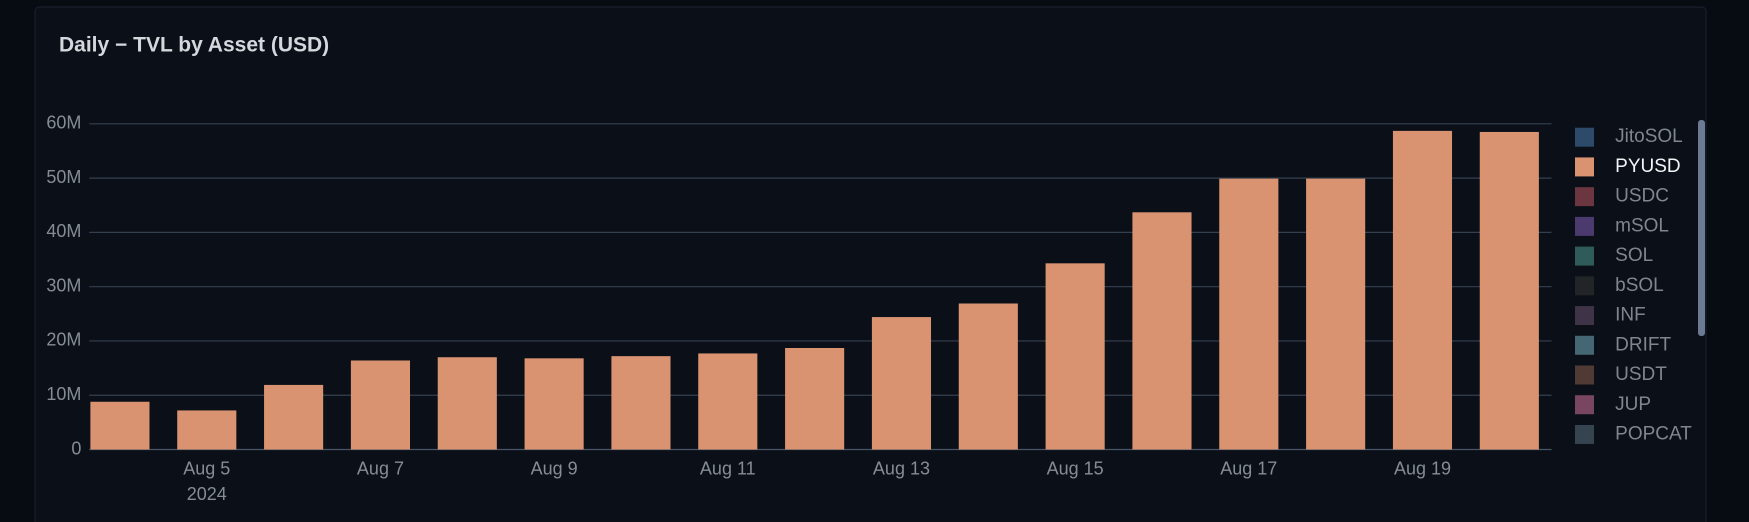 This screenshot has width=1749, height=522. What do you see at coordinates (728, 468) in the screenshot?
I see `x-tick-label: Aug 11` at bounding box center [728, 468].